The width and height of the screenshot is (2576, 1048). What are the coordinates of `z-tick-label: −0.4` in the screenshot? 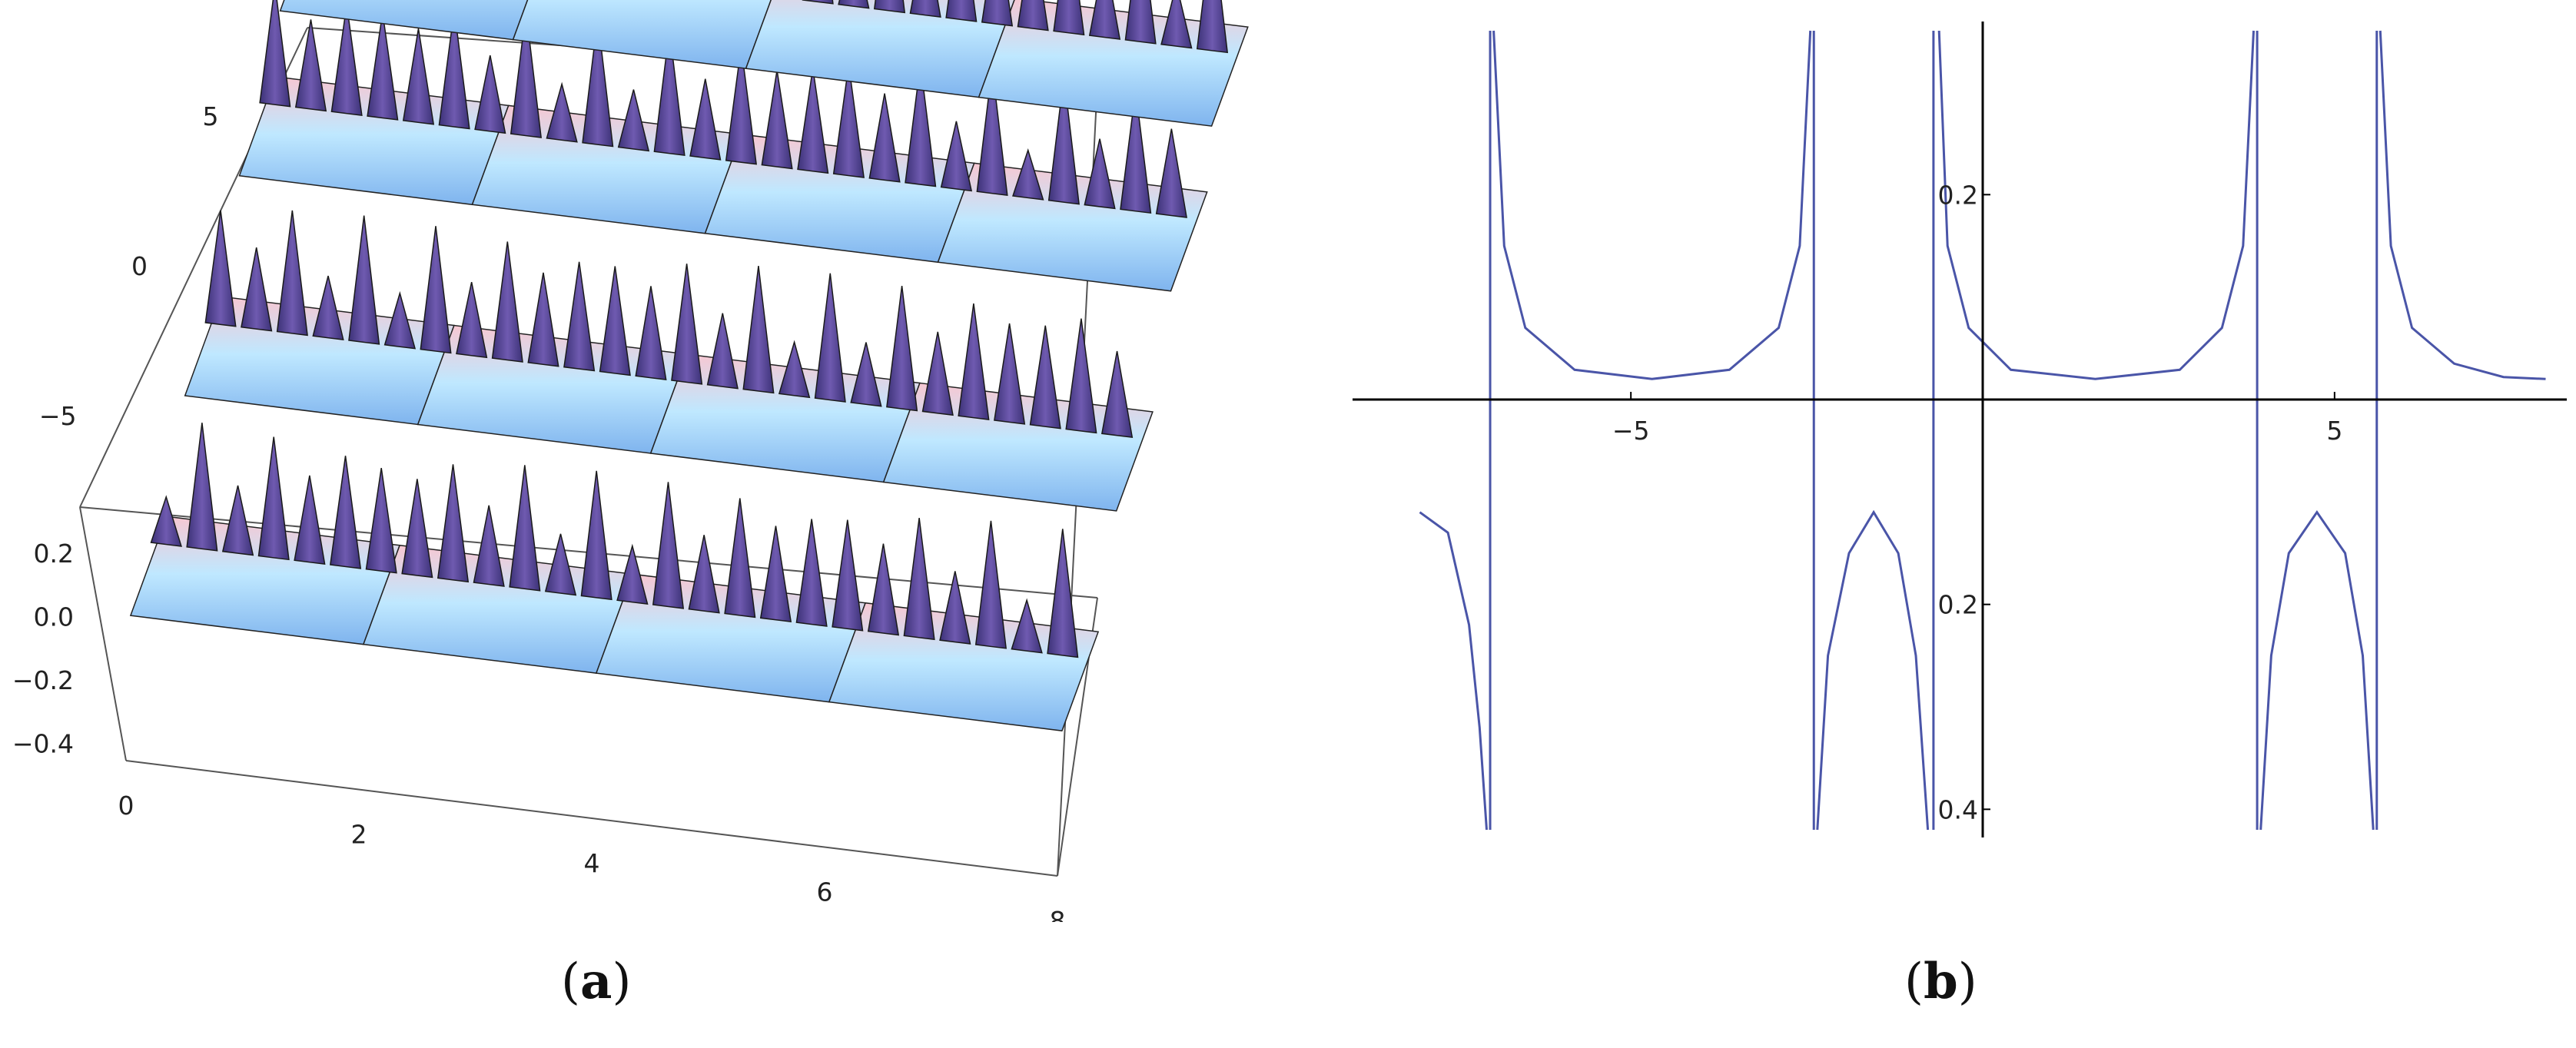 It's located at (43, 743).